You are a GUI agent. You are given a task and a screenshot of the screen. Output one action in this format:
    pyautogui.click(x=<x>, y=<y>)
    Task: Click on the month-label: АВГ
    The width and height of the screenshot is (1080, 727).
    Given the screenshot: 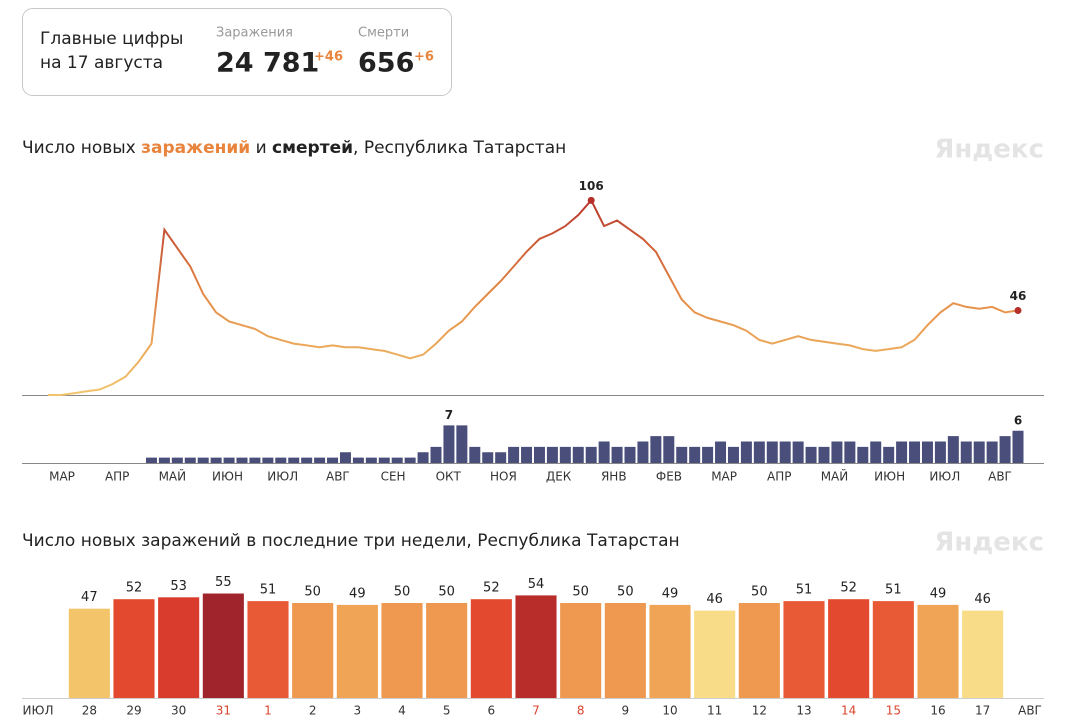 What is the action you would take?
    pyautogui.click(x=1030, y=711)
    